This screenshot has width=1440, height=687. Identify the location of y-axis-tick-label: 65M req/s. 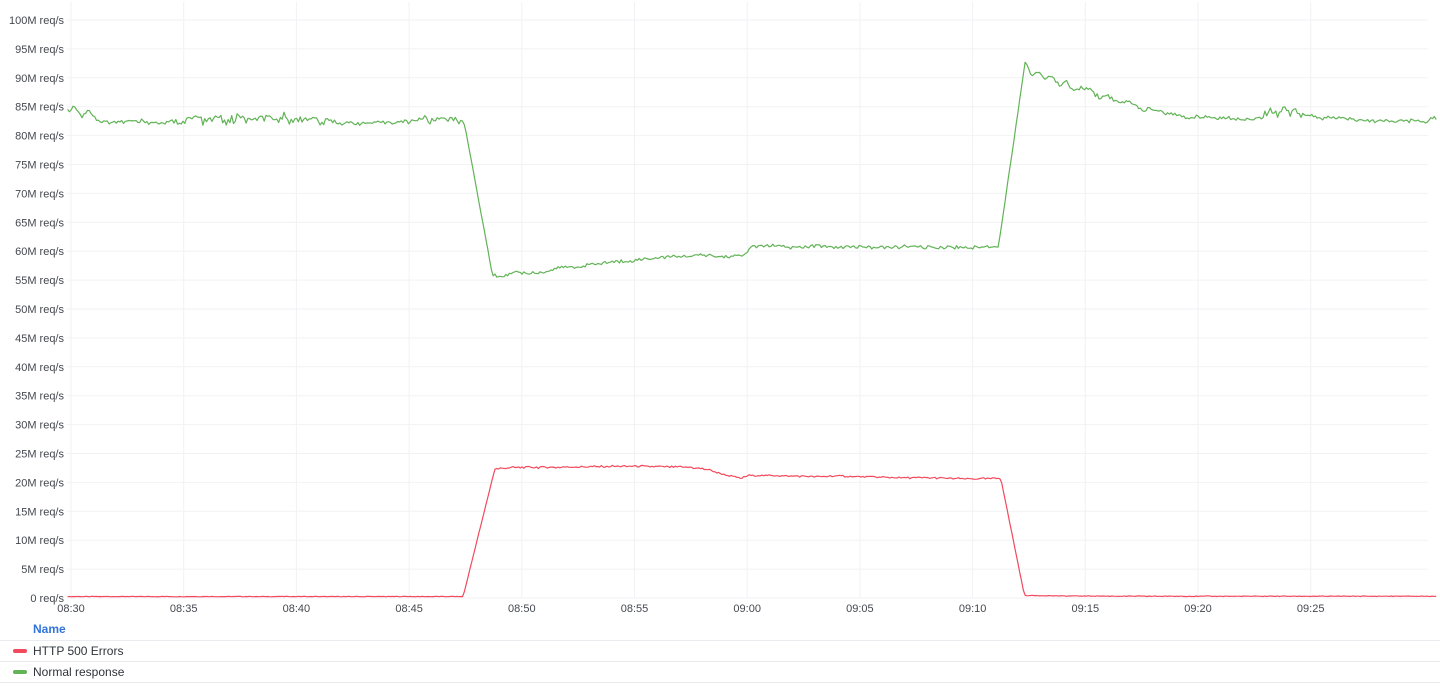
(39, 223).